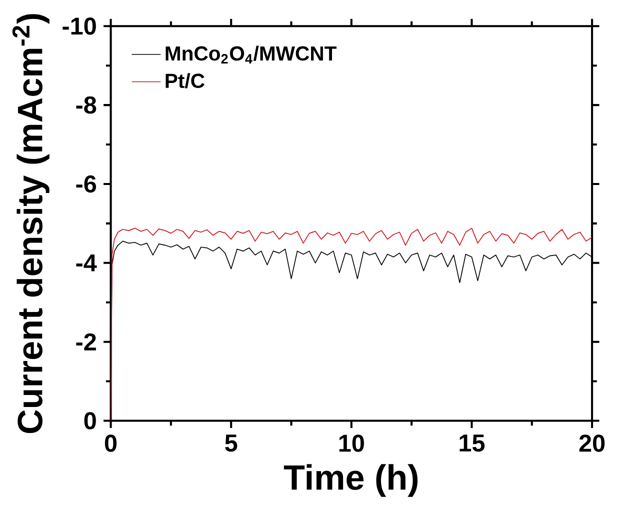 This screenshot has width=618, height=509. Describe the element at coordinates (79, 26) in the screenshot. I see `y-tick-label: -10` at that location.